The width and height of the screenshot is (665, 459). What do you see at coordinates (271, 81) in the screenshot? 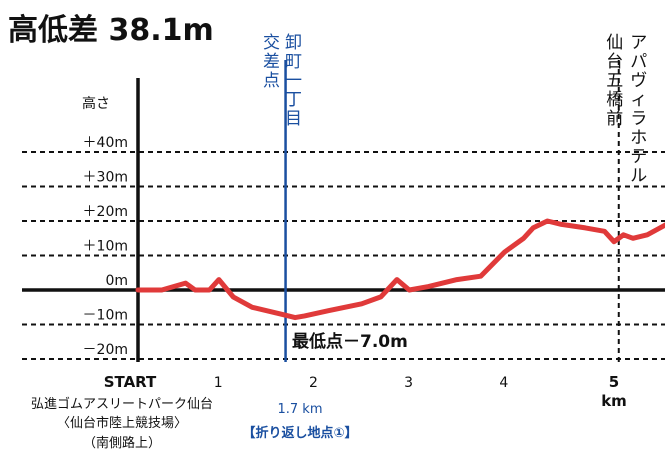
I see `landmark-char: 点` at bounding box center [271, 81].